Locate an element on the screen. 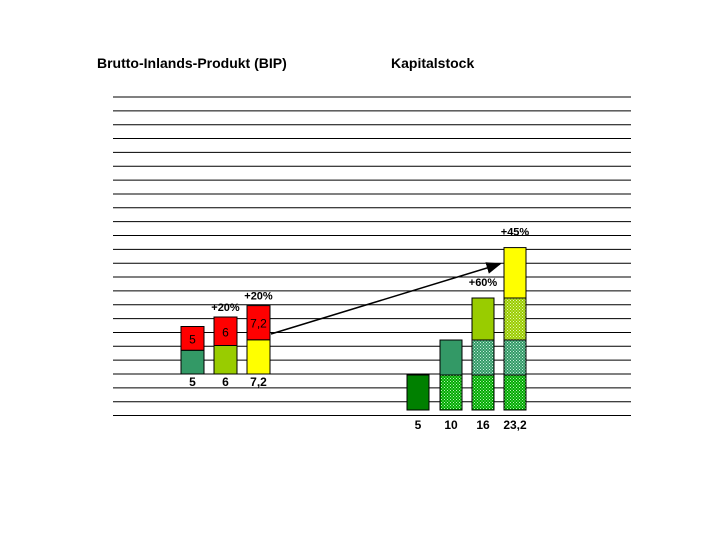 The width and height of the screenshot is (720, 540). bip-segment-label: 5 is located at coordinates (192, 339).